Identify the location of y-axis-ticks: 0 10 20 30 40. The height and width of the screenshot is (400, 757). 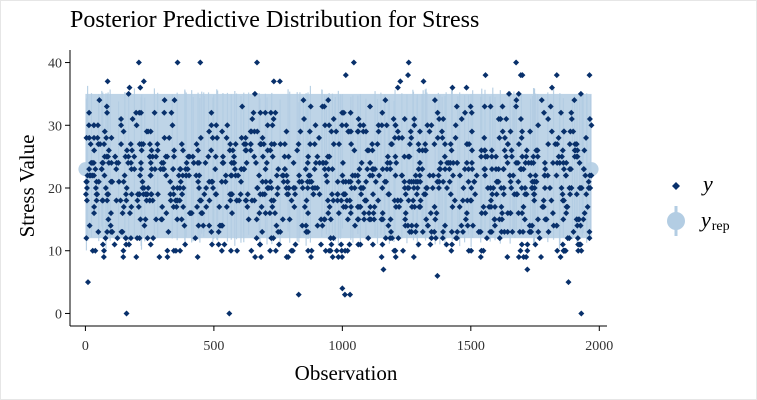
(59, 189).